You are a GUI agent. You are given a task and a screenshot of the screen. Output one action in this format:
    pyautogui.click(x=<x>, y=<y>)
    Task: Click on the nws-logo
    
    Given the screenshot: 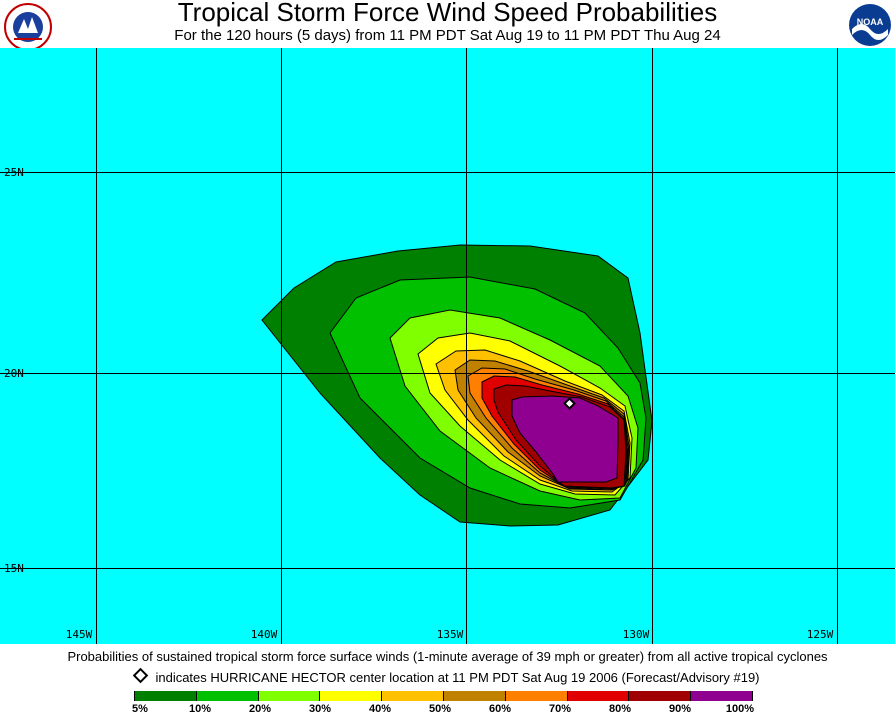 What is the action you would take?
    pyautogui.click(x=28, y=27)
    